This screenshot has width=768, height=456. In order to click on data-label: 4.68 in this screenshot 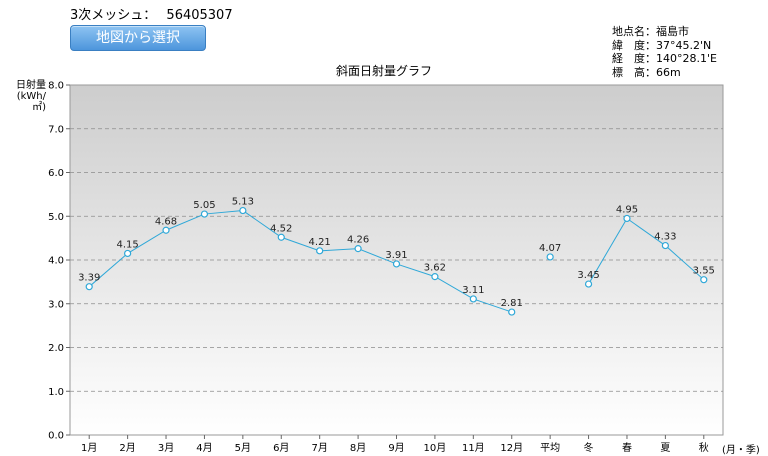, I will do `click(166, 221)`.